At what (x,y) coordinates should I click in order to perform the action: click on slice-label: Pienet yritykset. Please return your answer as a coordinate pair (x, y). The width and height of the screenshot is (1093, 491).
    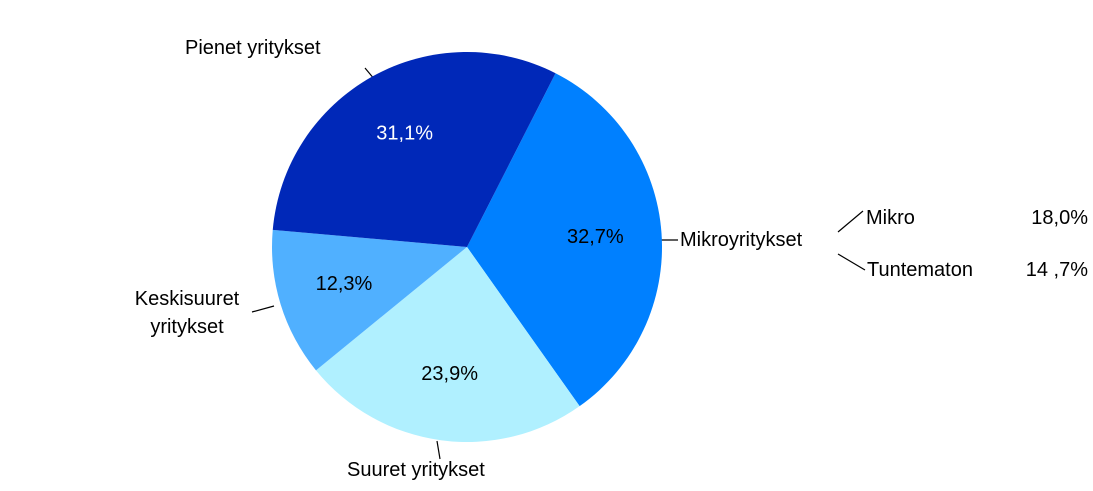
    Looking at the image, I should click on (253, 48).